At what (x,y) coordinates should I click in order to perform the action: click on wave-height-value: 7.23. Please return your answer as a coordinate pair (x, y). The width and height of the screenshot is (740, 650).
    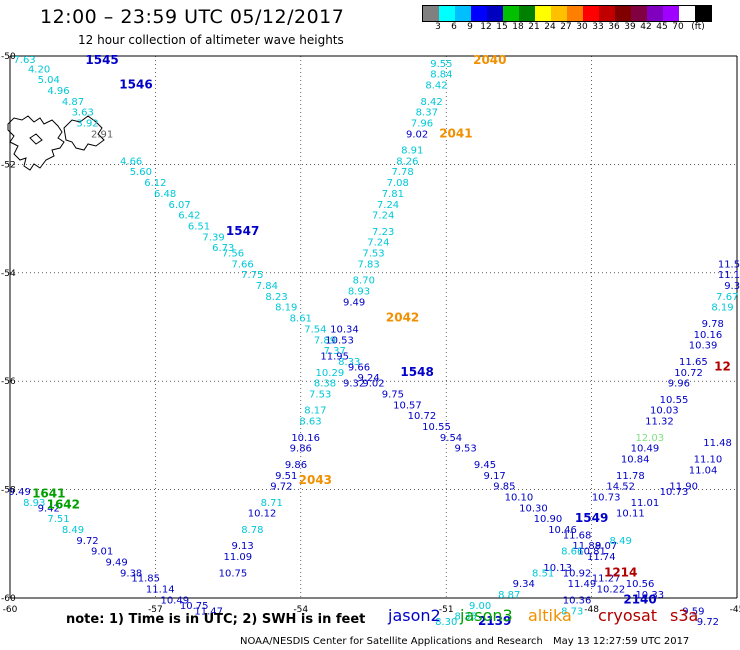
    Looking at the image, I should click on (383, 232).